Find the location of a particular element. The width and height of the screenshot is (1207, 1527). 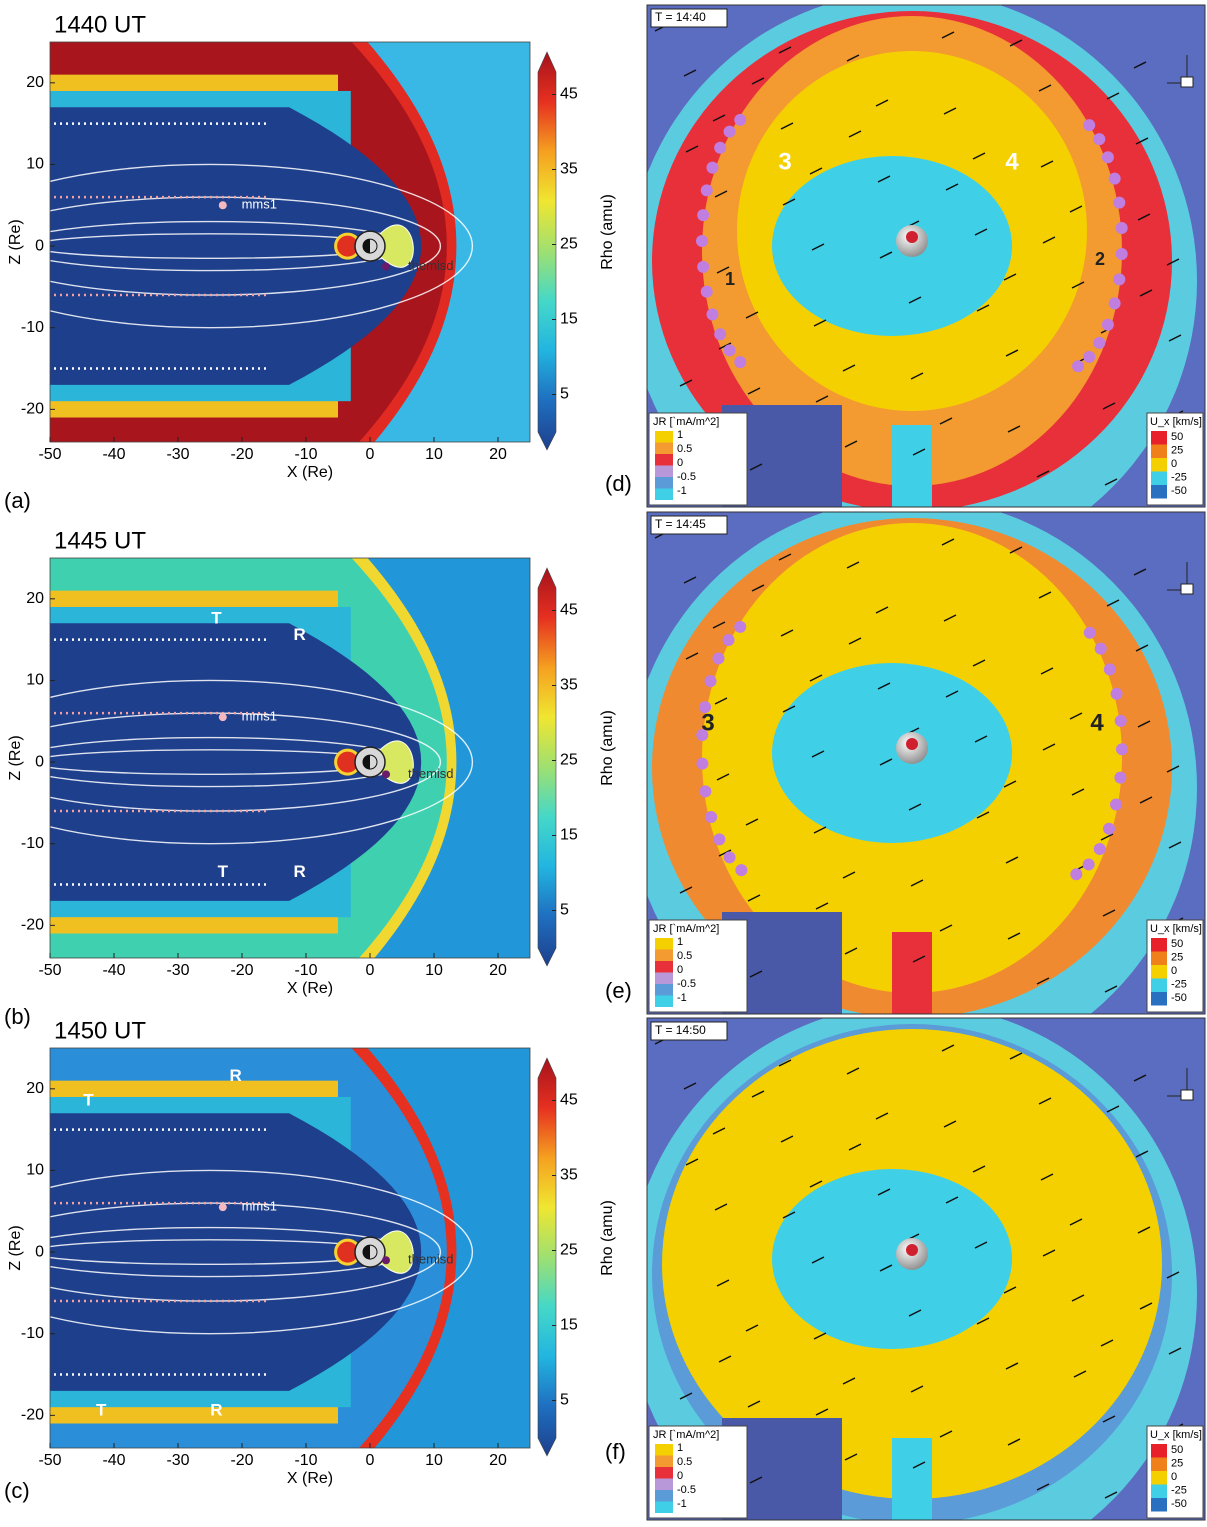

colorbar-tick-label: 45 is located at coordinates (569, 94).